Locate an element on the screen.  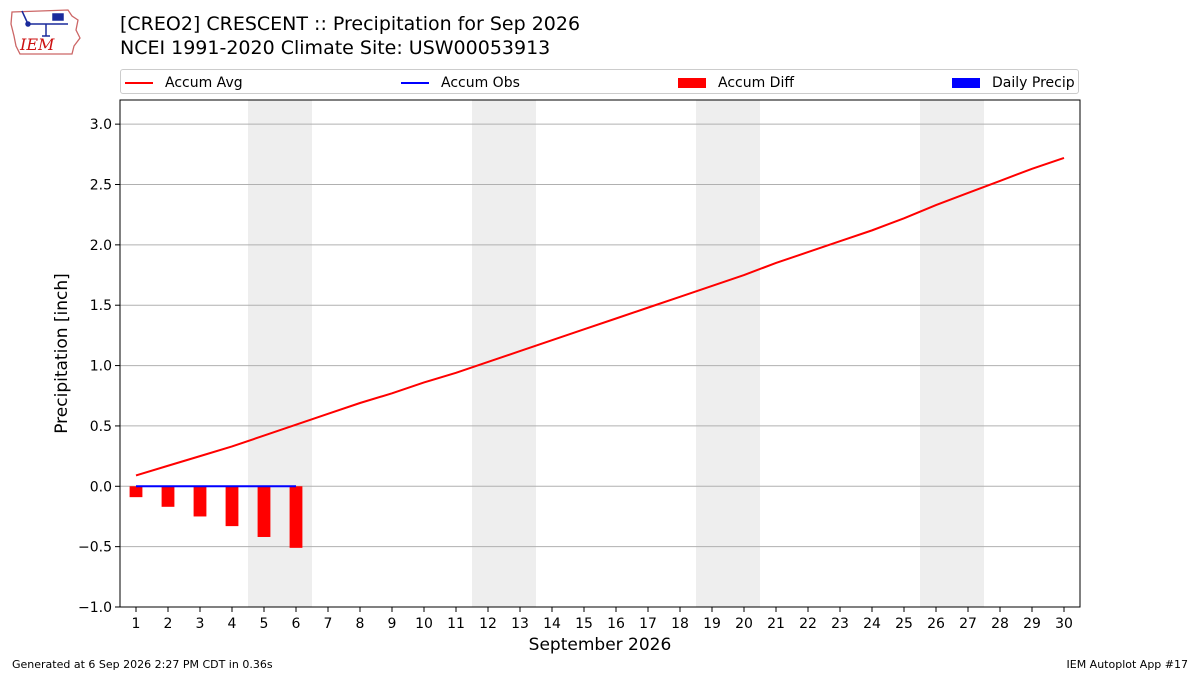
x-tick-label: 29 is located at coordinates (1032, 624).